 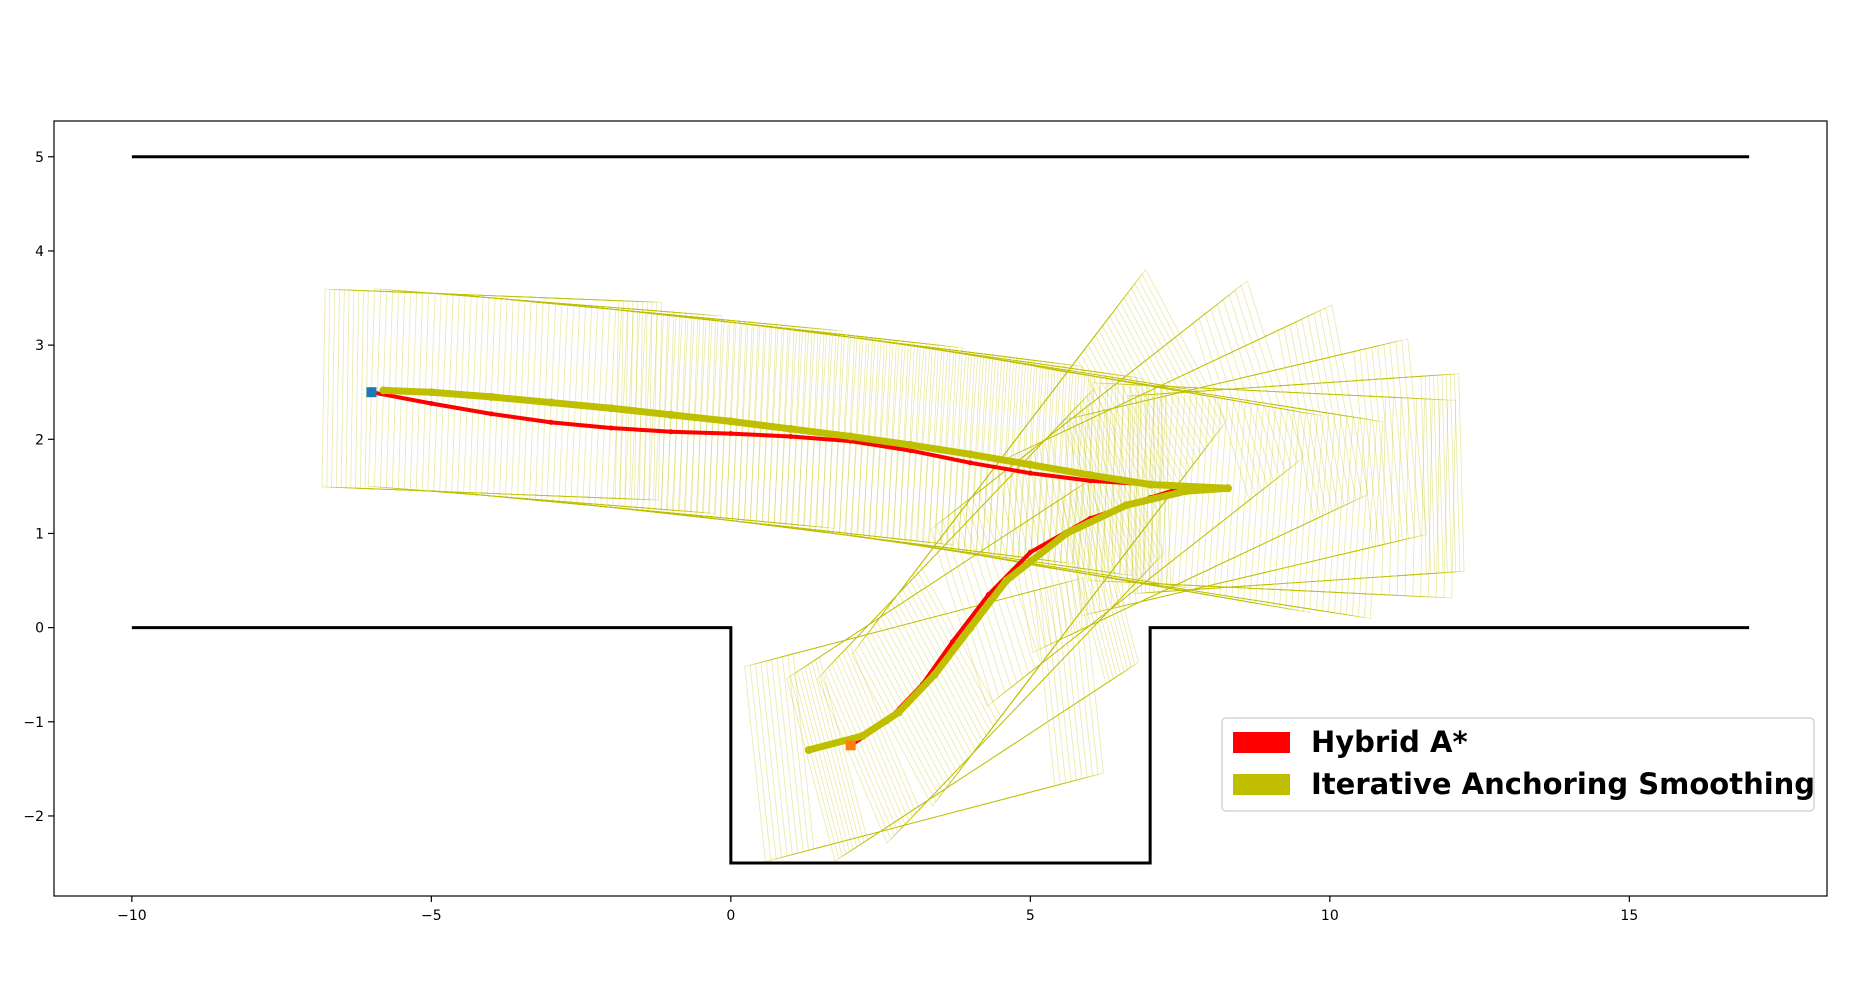 I want to click on y-tick-label: 2, so click(x=39, y=440).